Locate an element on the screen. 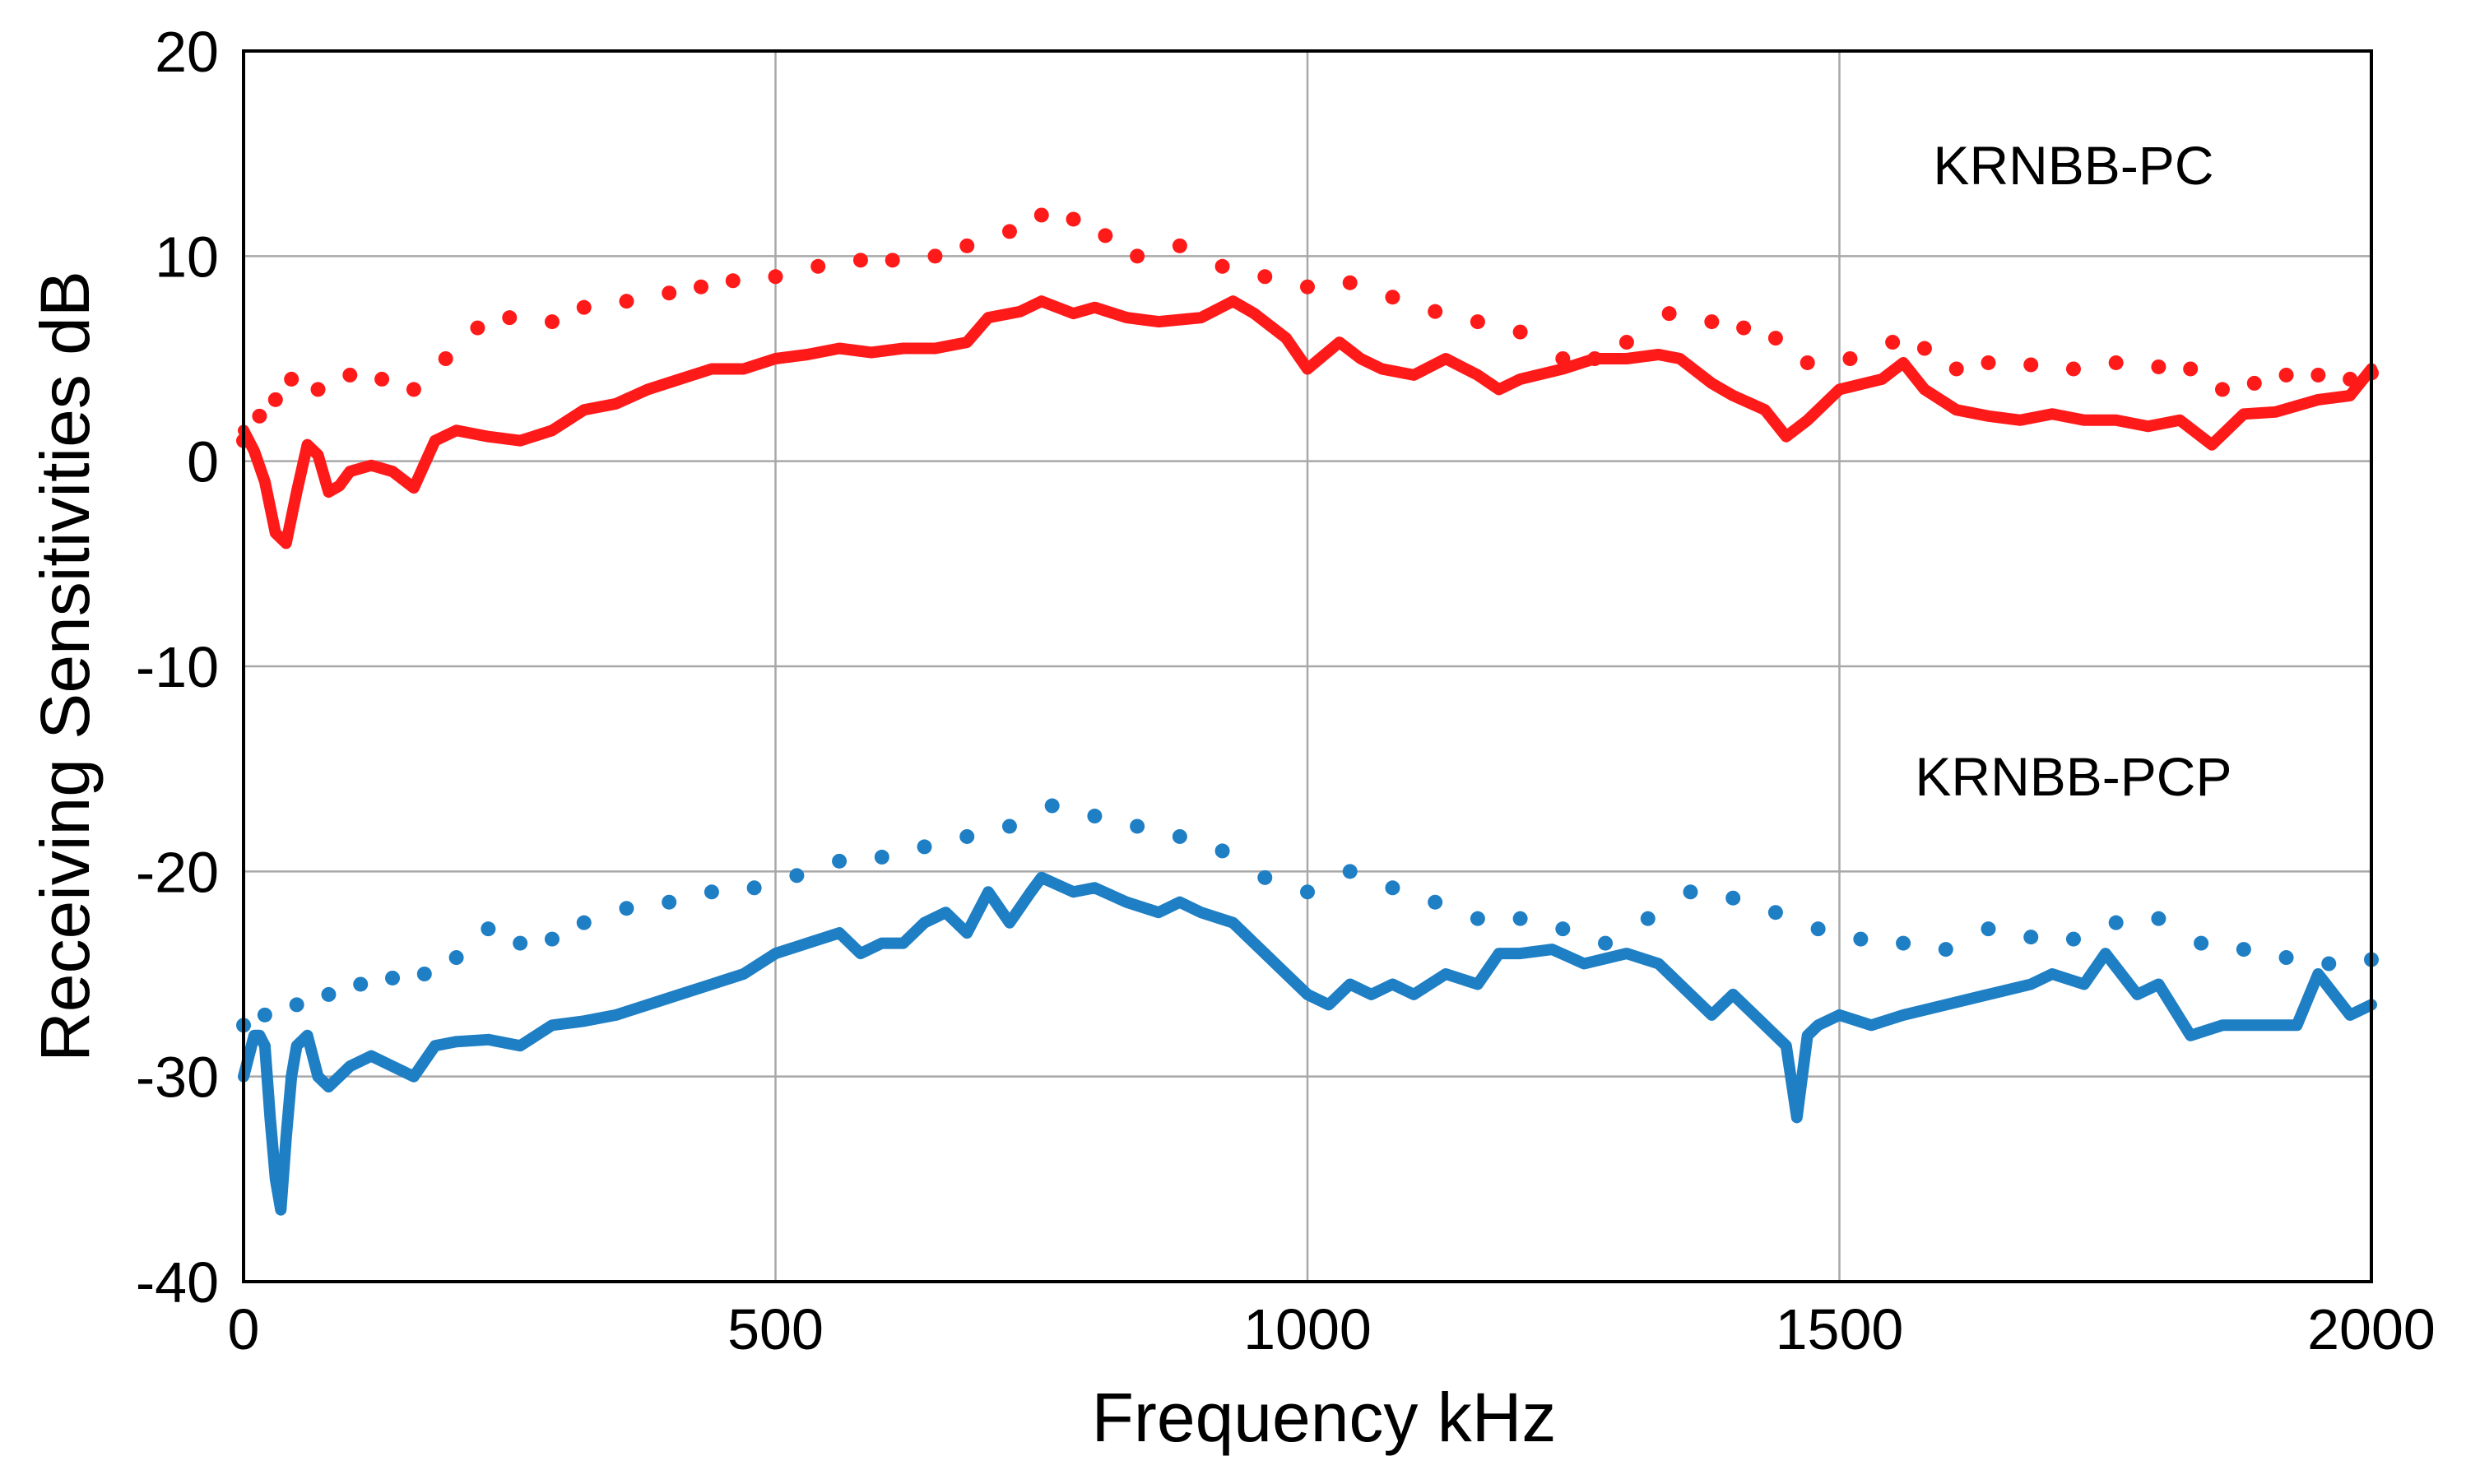  x-tick-label: 2000 is located at coordinates (2371, 1329).